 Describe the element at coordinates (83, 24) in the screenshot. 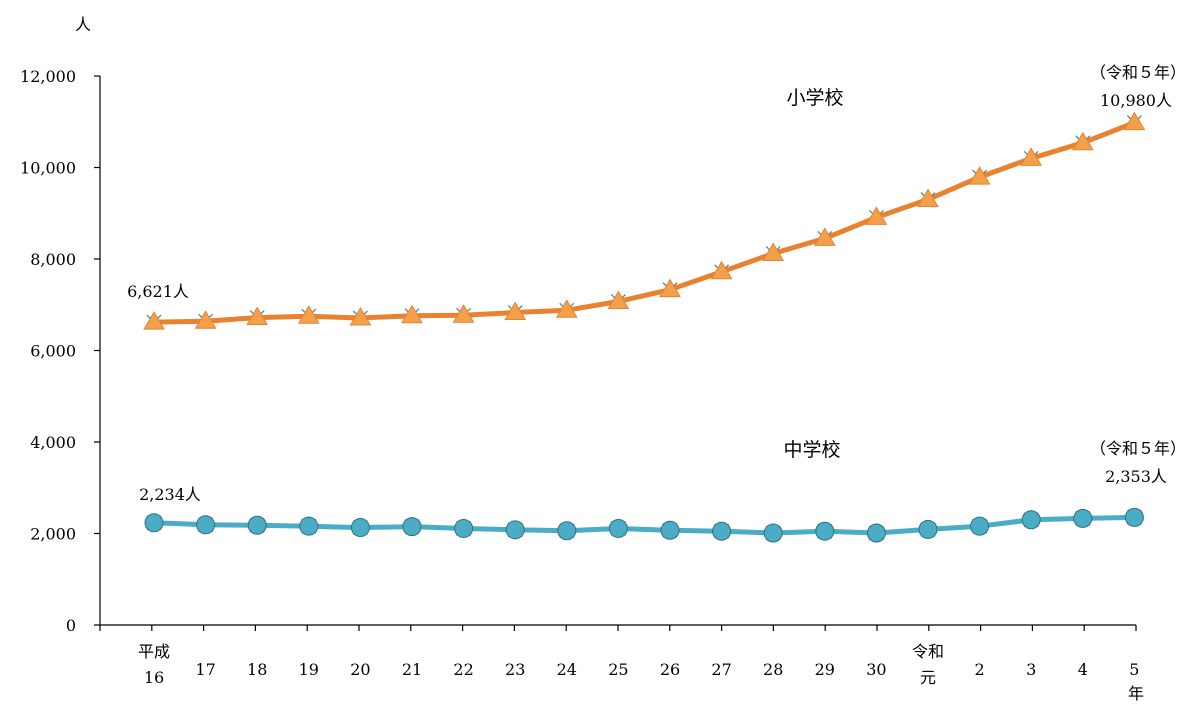

I see `y-unit-label: 人` at that location.